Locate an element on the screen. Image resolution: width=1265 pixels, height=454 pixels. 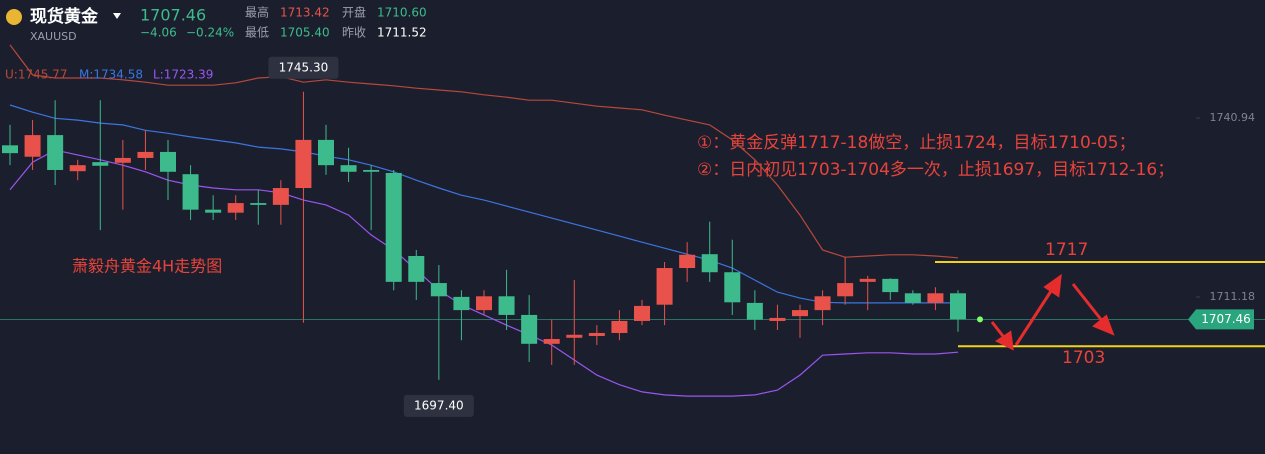
arrows is located at coordinates (1052, 312).